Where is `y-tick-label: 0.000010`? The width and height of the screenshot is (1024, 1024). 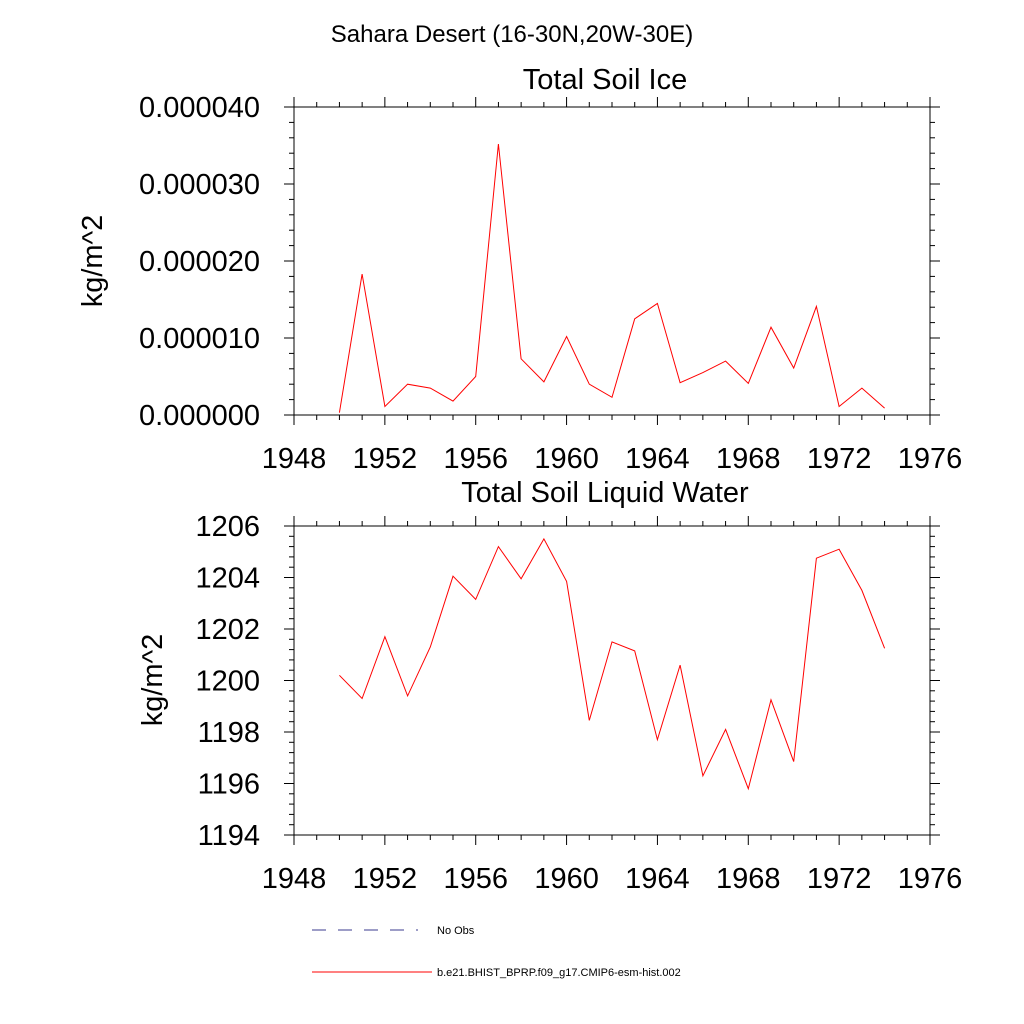
y-tick-label: 0.000010 is located at coordinates (199, 339).